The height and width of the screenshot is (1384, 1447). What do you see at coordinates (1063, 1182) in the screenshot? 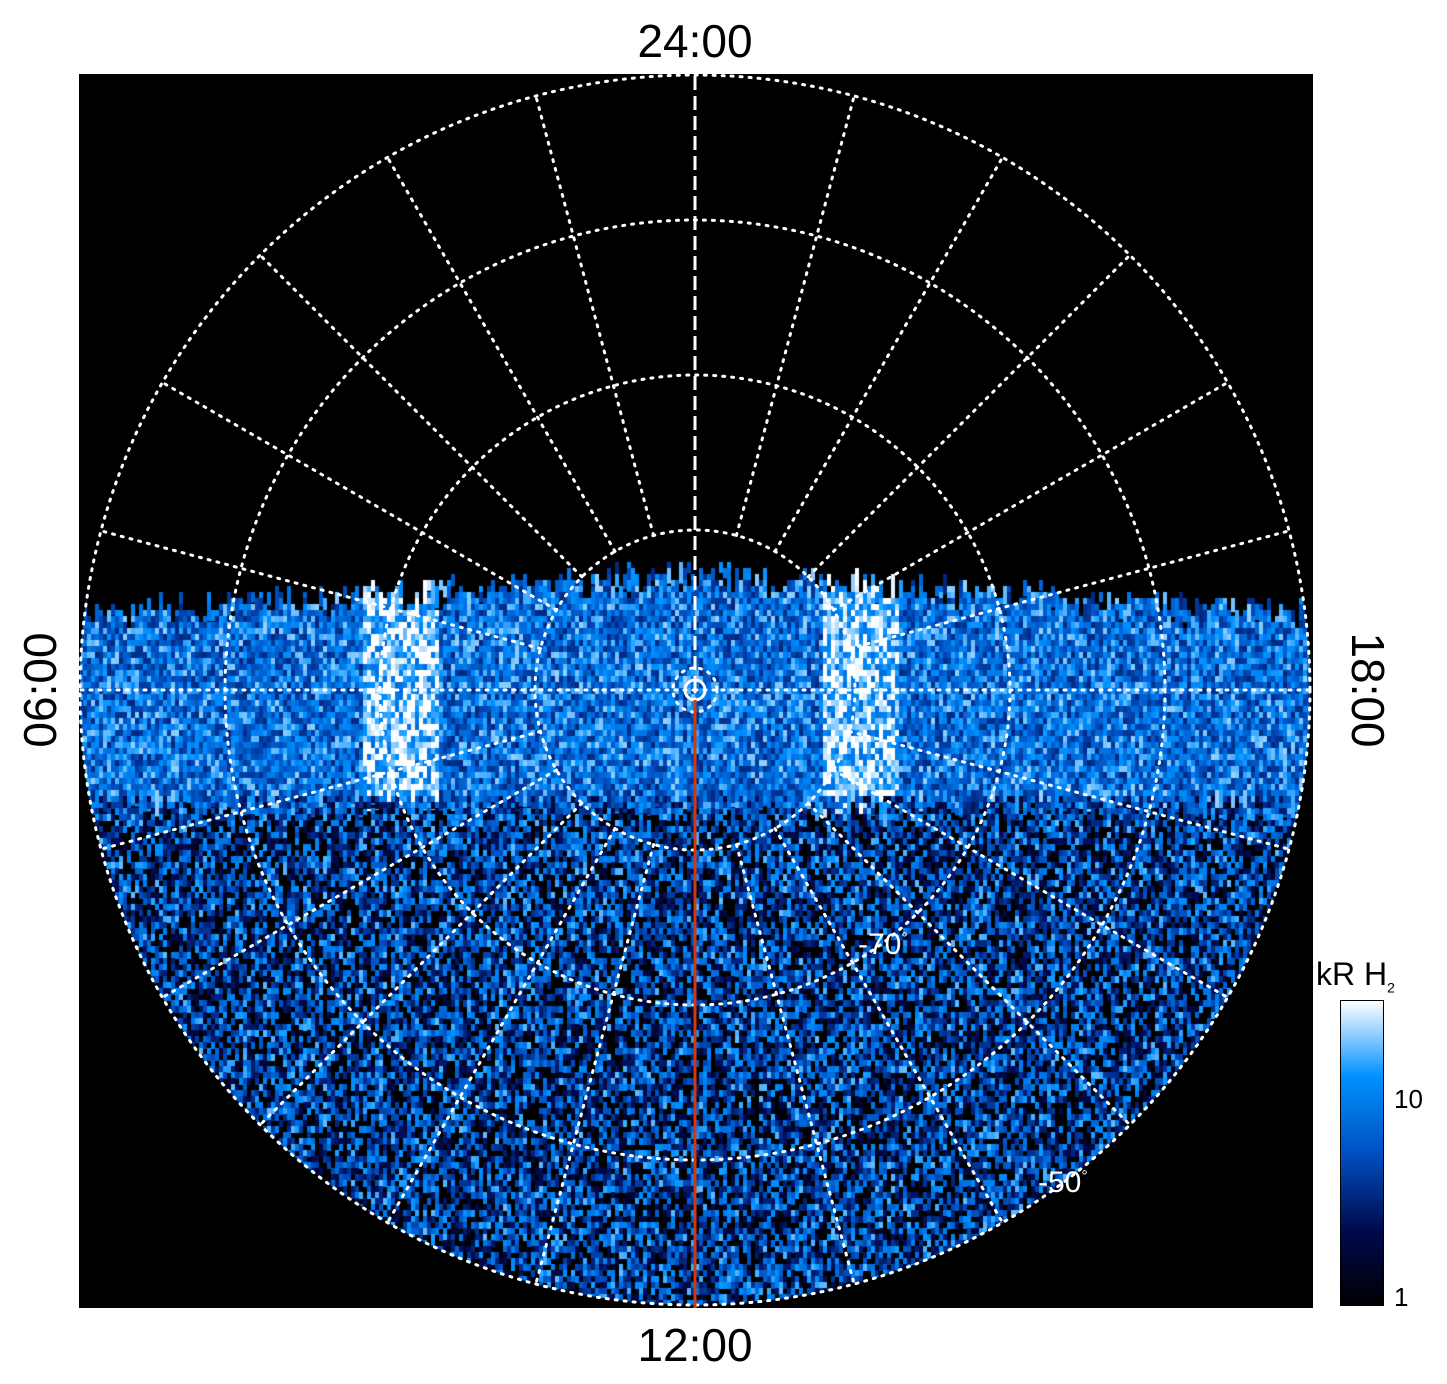
I see `latitude-label-50: -50°` at bounding box center [1063, 1182].